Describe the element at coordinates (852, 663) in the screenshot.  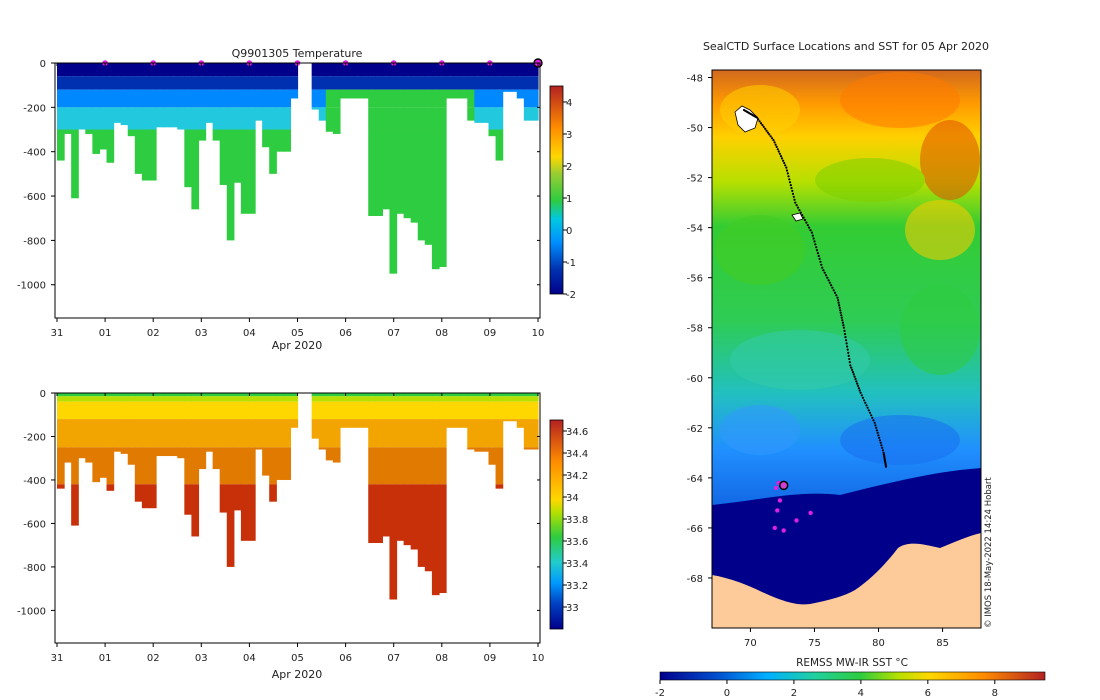
I see `sst-colorbar-label: REMSS MW-IR SST °C` at that location.